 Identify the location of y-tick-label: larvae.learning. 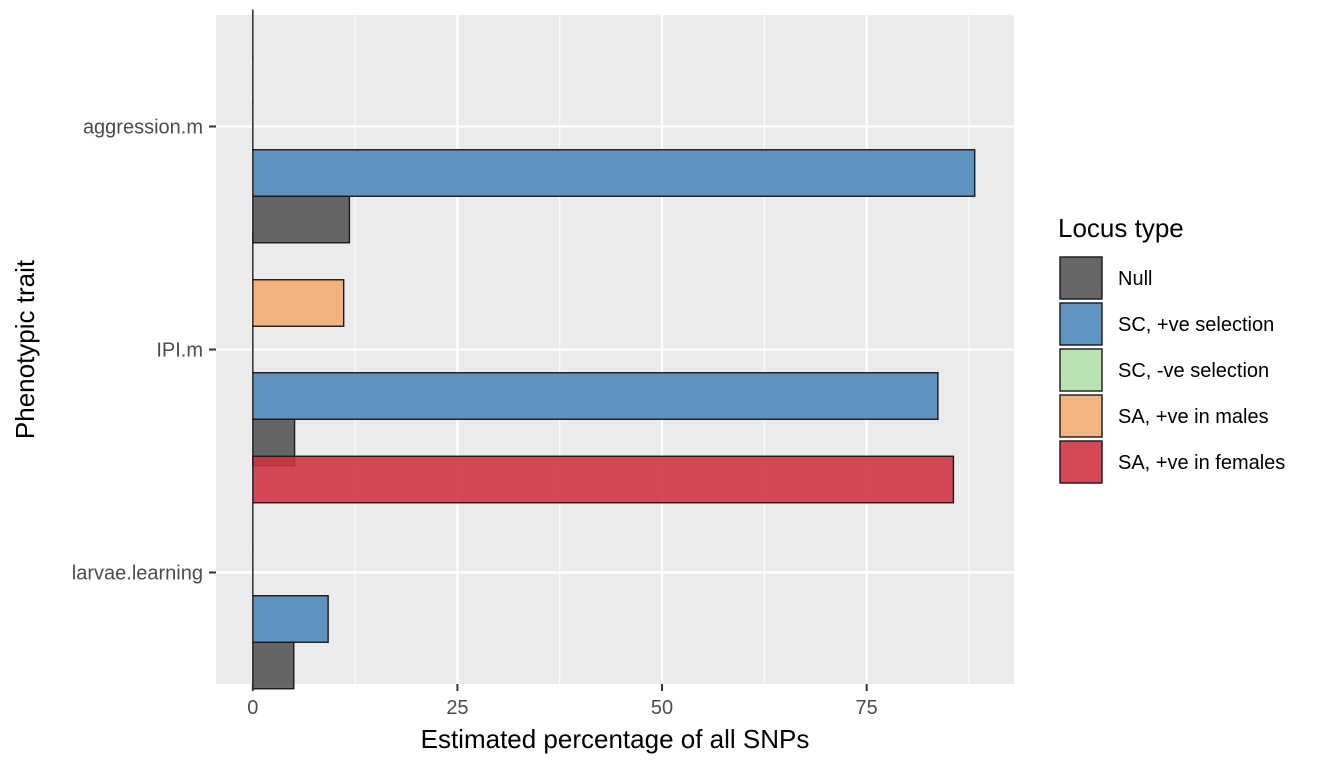
(137, 574).